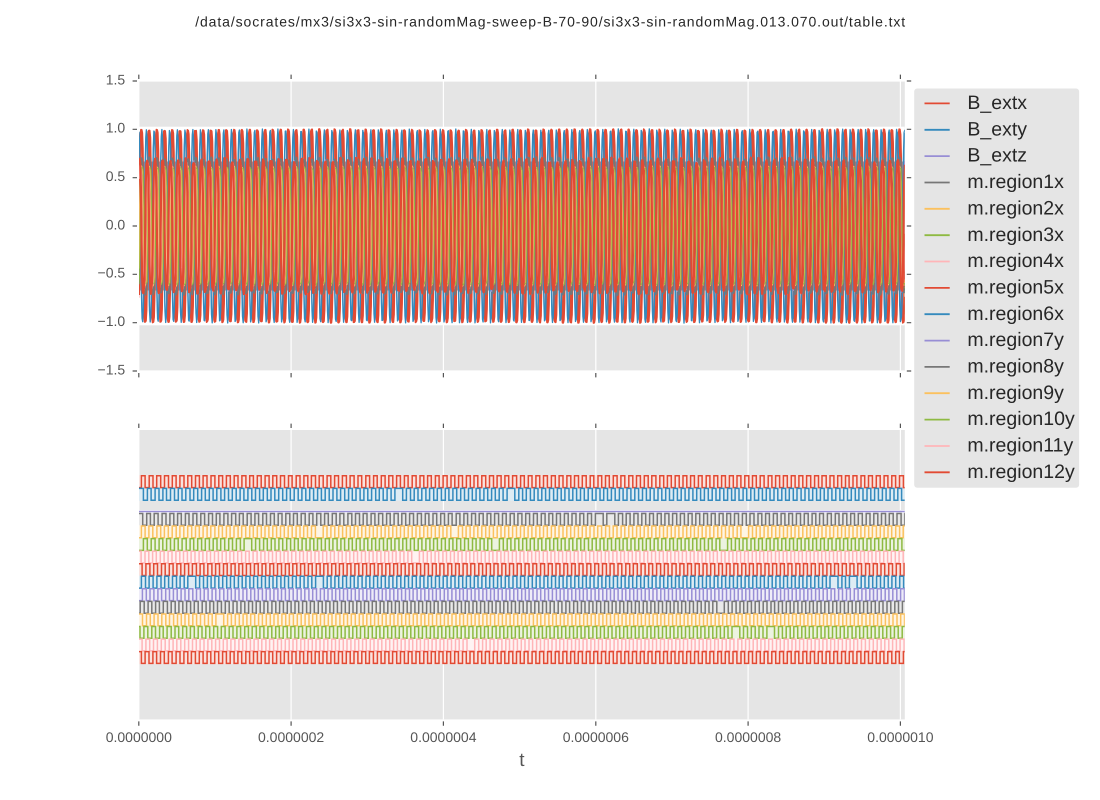 Image resolution: width=1100 pixels, height=800 pixels. What do you see at coordinates (1015, 393) in the screenshot?
I see `svg-text: m.region9y` at bounding box center [1015, 393].